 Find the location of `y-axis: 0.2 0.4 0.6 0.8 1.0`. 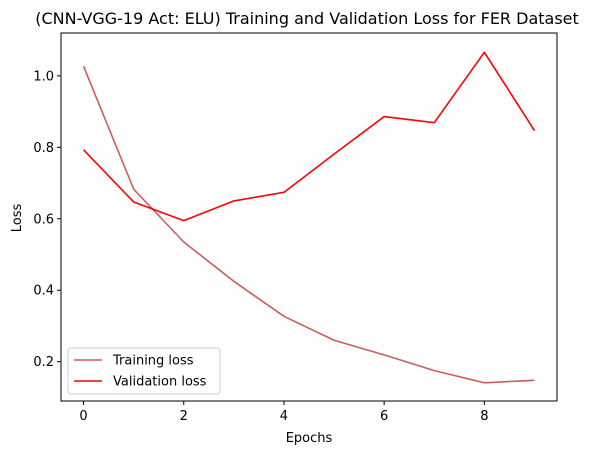

y-axis: 0.2 0.4 0.6 0.8 1.0 is located at coordinates (47, 219).